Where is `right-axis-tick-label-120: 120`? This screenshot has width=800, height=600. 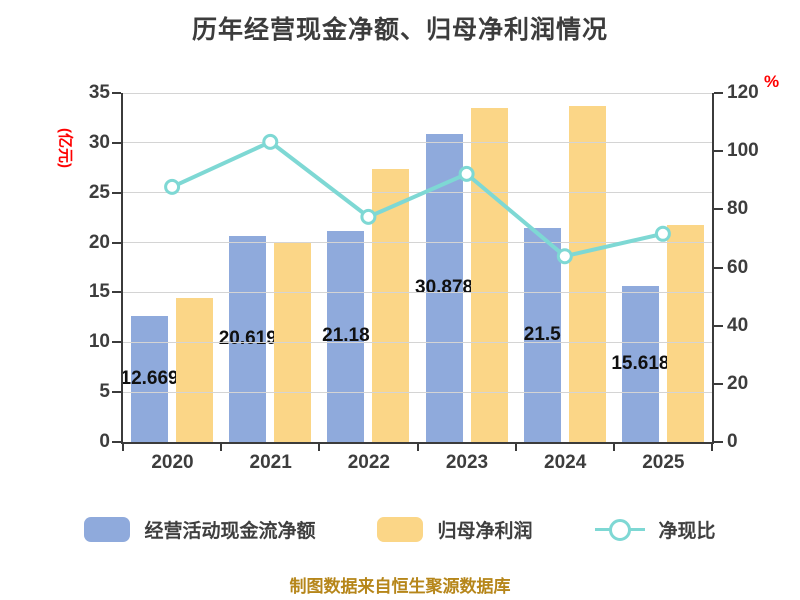
right-axis-tick-label-120: 120 is located at coordinates (743, 92).